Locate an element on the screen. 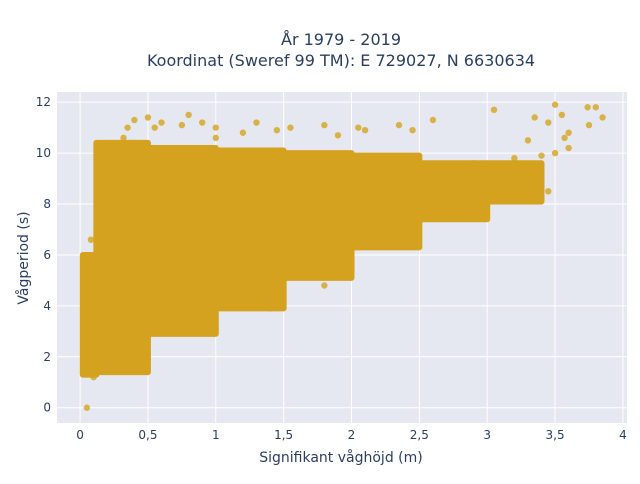 This screenshot has width=640, height=484. x-tick-label: 2 is located at coordinates (352, 435).